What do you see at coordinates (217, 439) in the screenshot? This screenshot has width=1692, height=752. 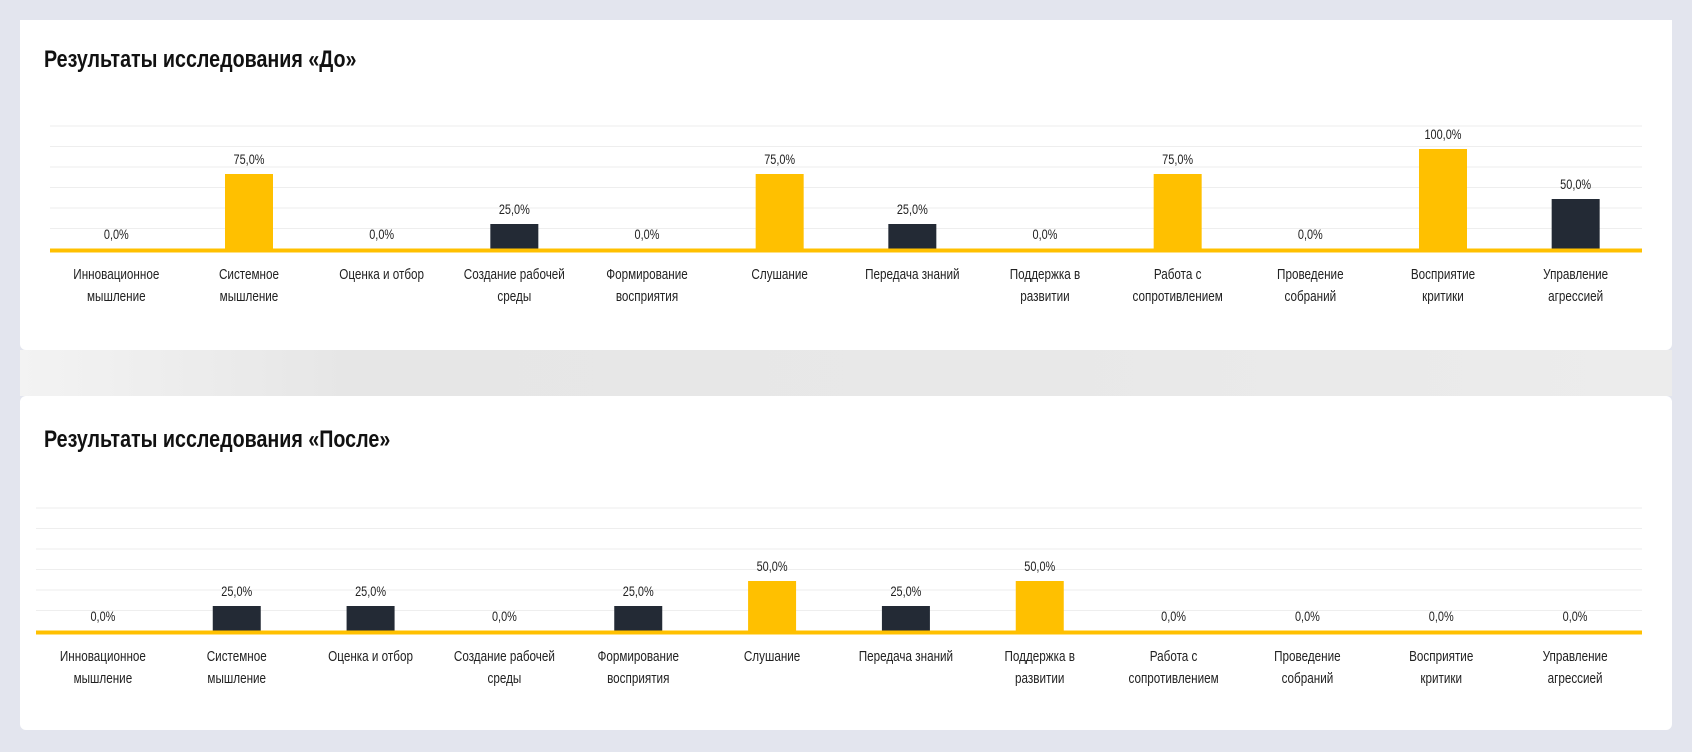 I see `chart-title-after: Результаты исследования «После»` at bounding box center [217, 439].